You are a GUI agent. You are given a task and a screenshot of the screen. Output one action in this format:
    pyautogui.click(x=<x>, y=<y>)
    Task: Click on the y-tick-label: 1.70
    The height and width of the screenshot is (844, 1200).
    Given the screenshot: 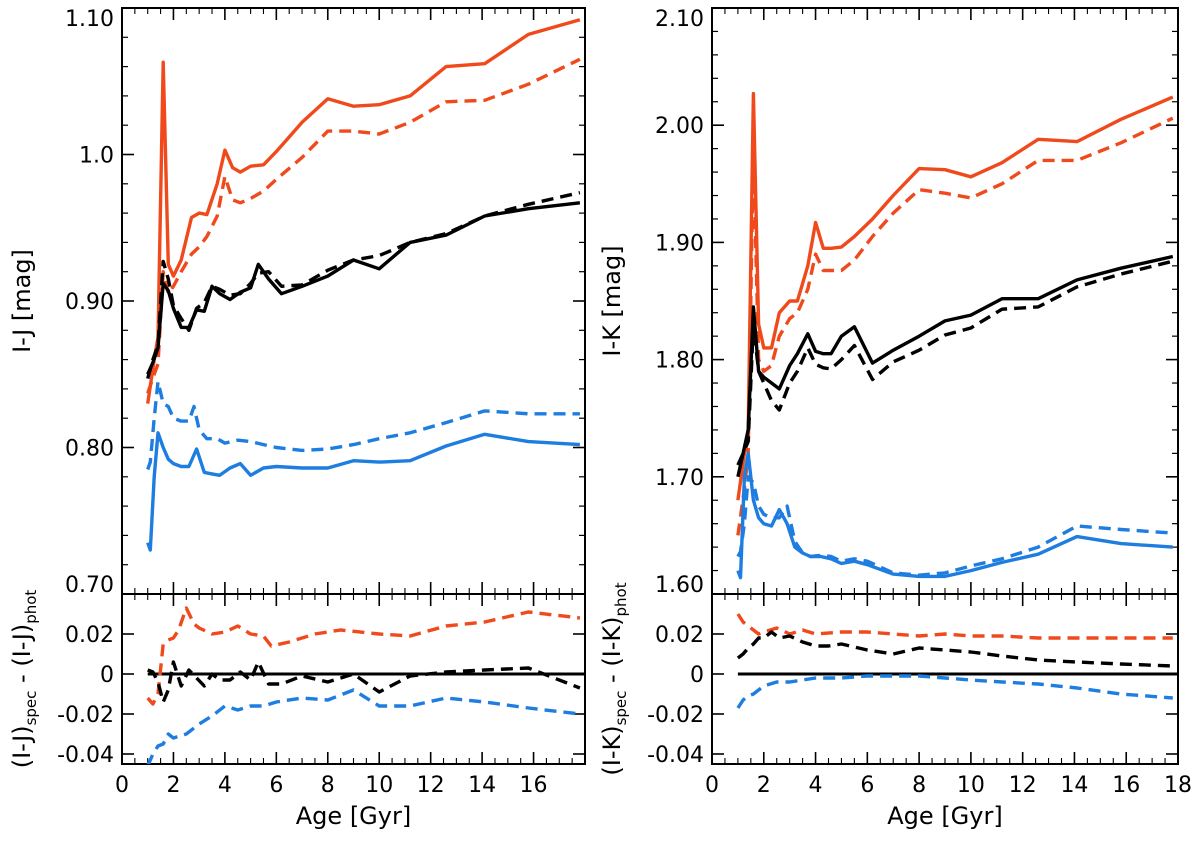 What is the action you would take?
    pyautogui.click(x=679, y=478)
    